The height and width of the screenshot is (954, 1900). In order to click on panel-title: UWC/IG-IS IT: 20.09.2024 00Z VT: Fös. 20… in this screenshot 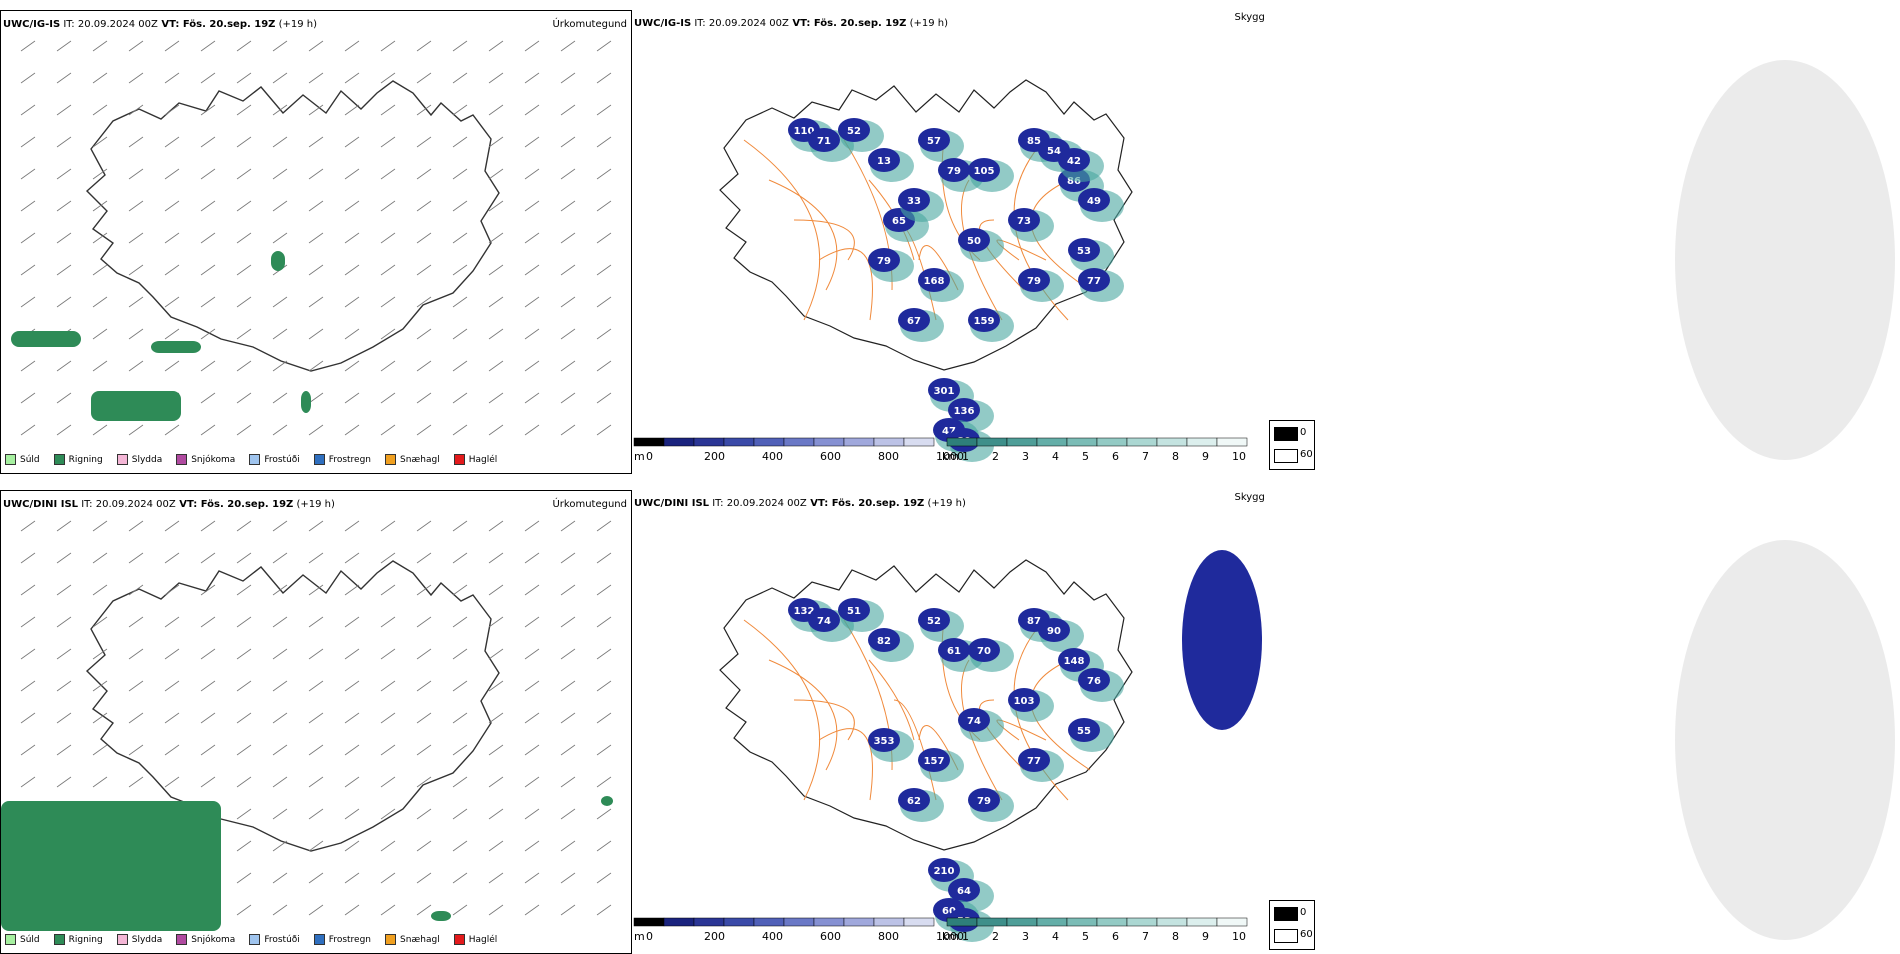, I will do `click(160, 24)`.